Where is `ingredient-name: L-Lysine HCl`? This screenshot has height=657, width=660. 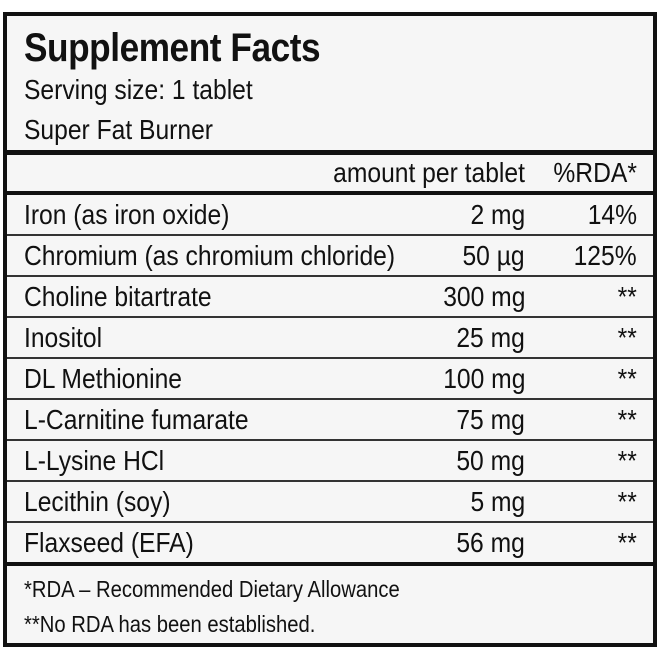
ingredient-name: L-Lysine HCl is located at coordinates (103, 461).